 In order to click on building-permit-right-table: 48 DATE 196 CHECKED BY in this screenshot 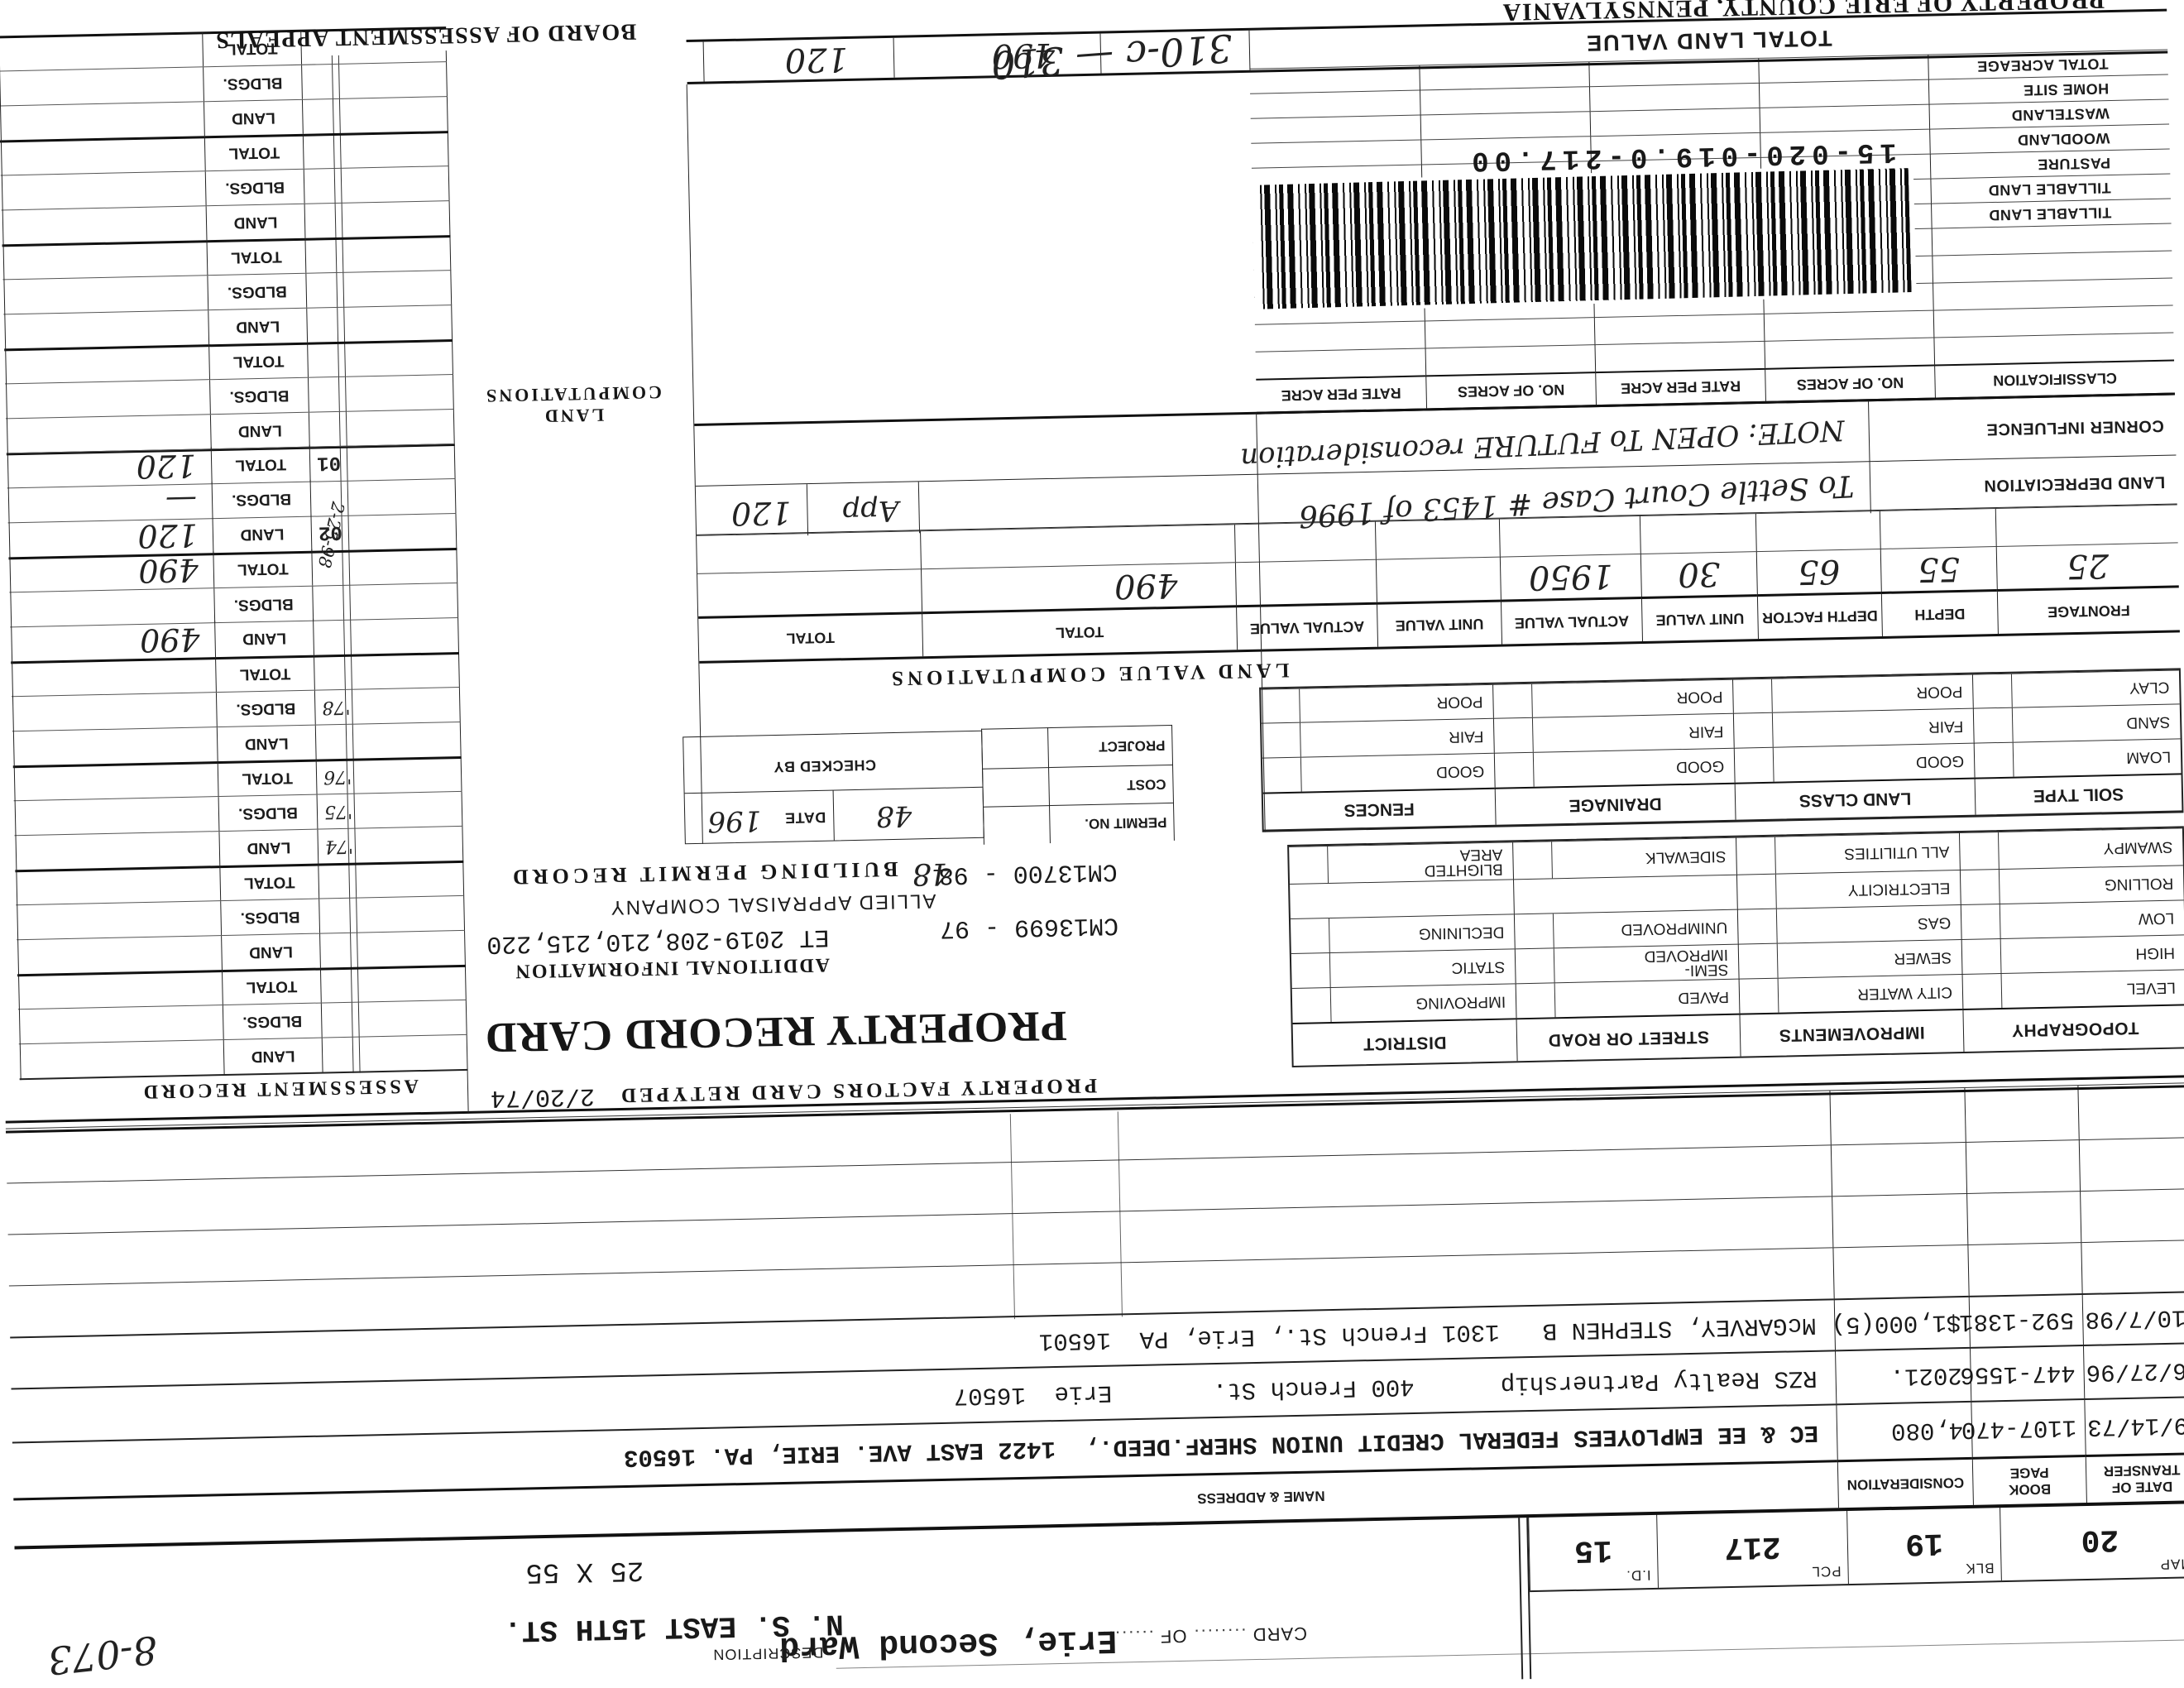, I will do `click(833, 787)`.